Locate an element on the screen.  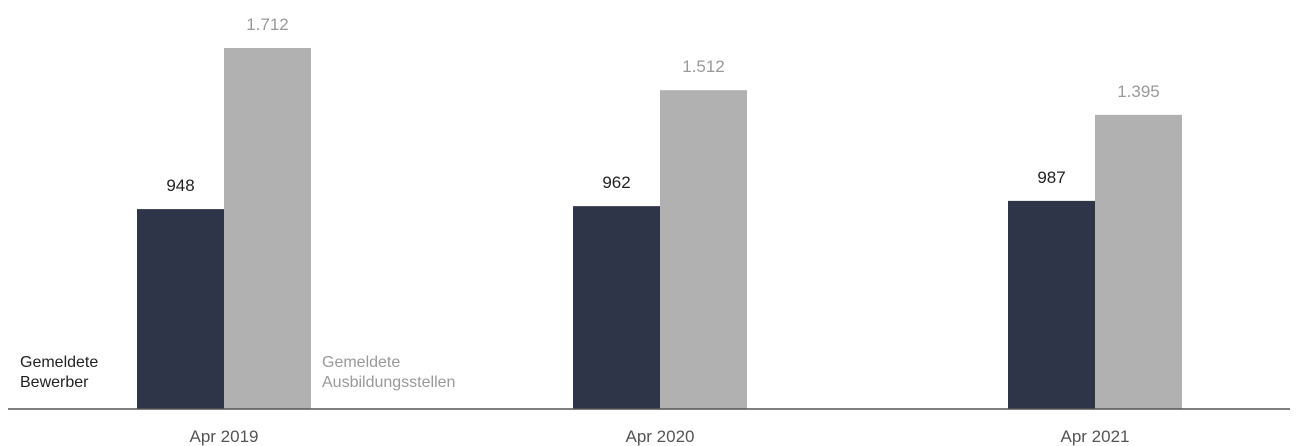
x-tick-labels-group: Apr 2019 Apr 2020 Apr 2021 is located at coordinates (660, 436).